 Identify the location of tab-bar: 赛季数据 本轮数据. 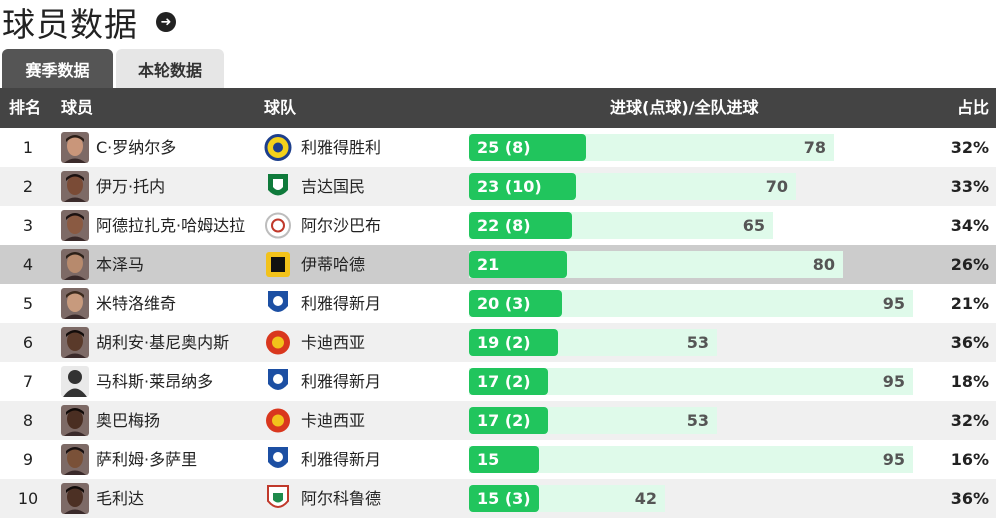
(113, 68).